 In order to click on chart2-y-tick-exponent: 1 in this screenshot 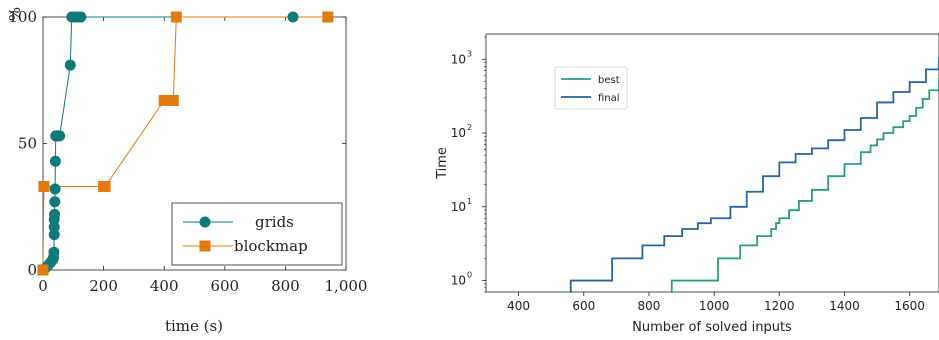, I will do `click(469, 201)`.